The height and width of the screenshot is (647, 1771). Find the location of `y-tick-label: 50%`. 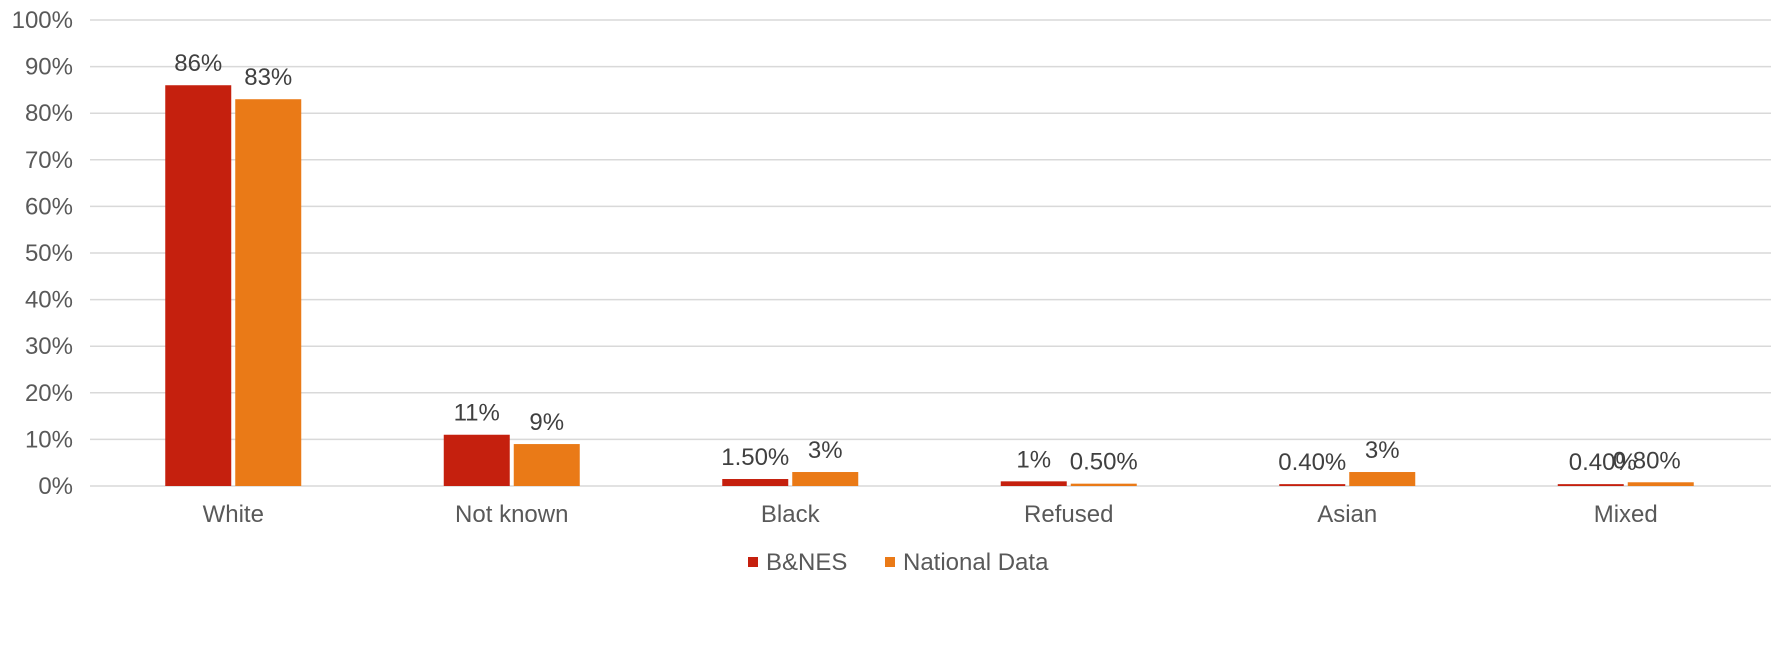

y-tick-label: 50% is located at coordinates (49, 253).